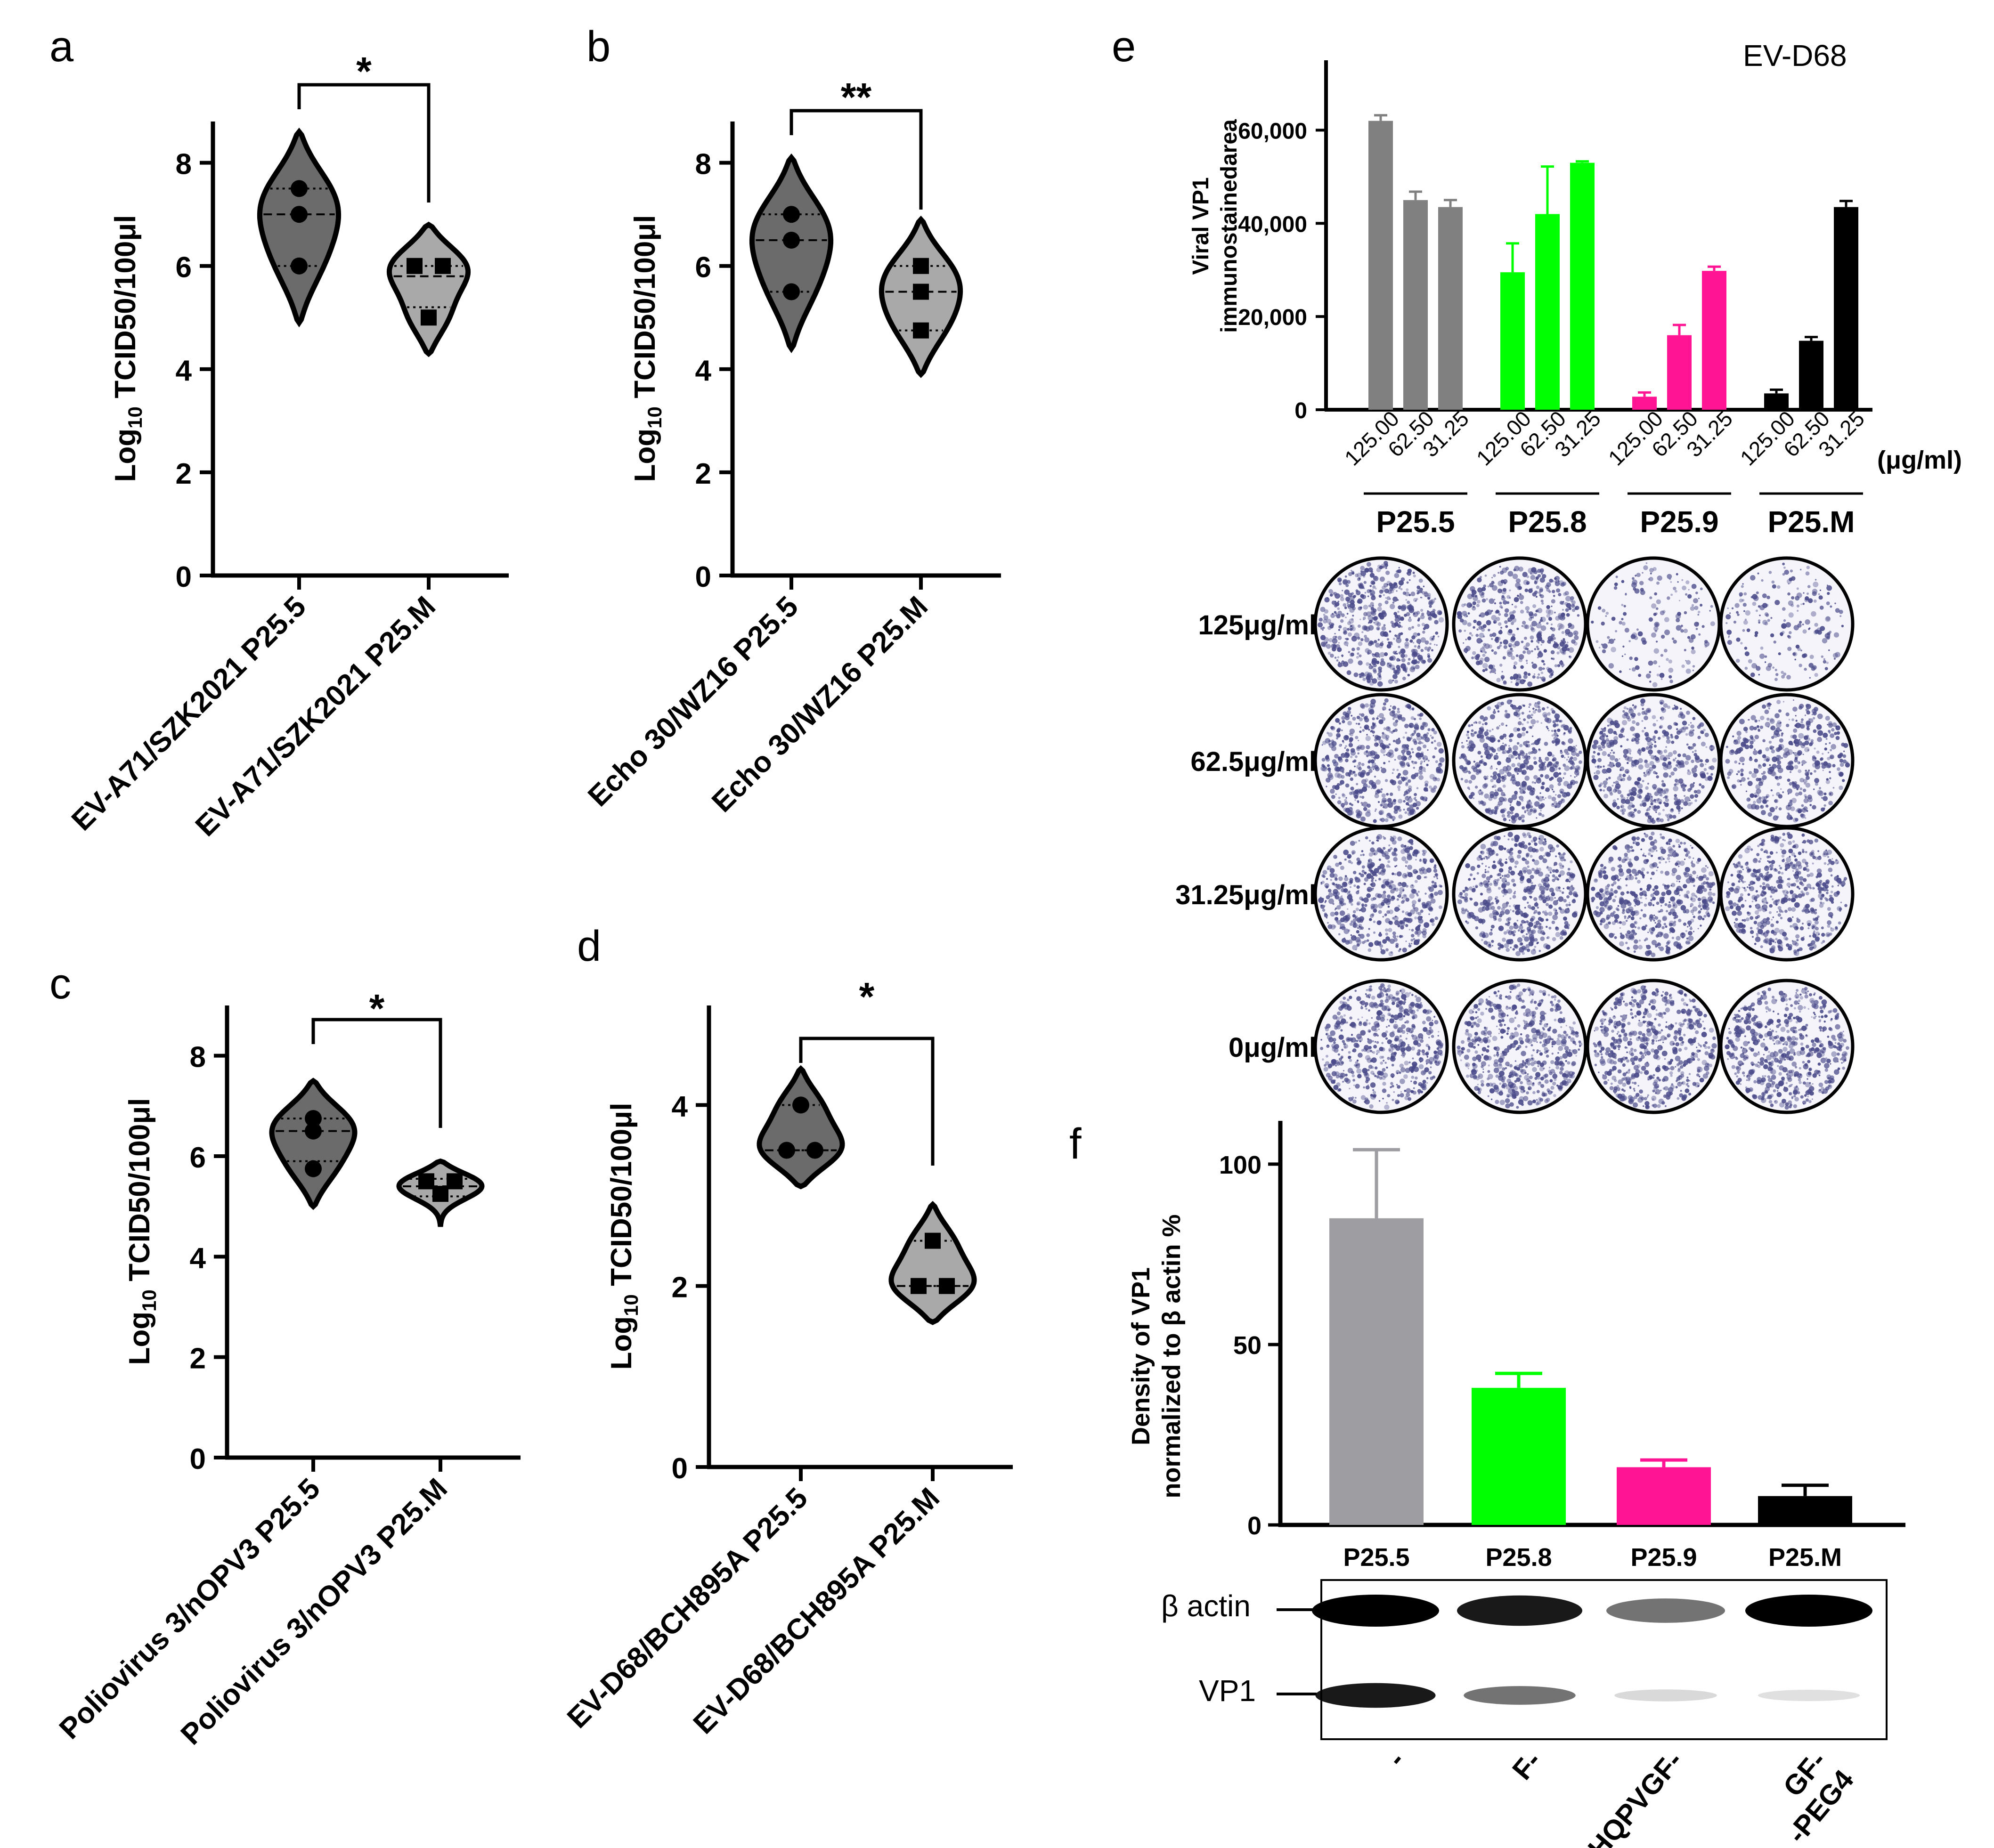 The height and width of the screenshot is (1848, 1994). I want to click on data-point-c, so click(455, 1181).